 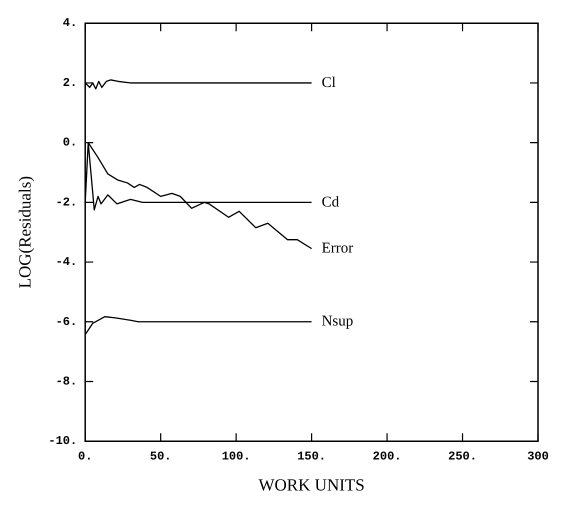 What do you see at coordinates (67, 381) in the screenshot?
I see `y-tick-label: -8.` at bounding box center [67, 381].